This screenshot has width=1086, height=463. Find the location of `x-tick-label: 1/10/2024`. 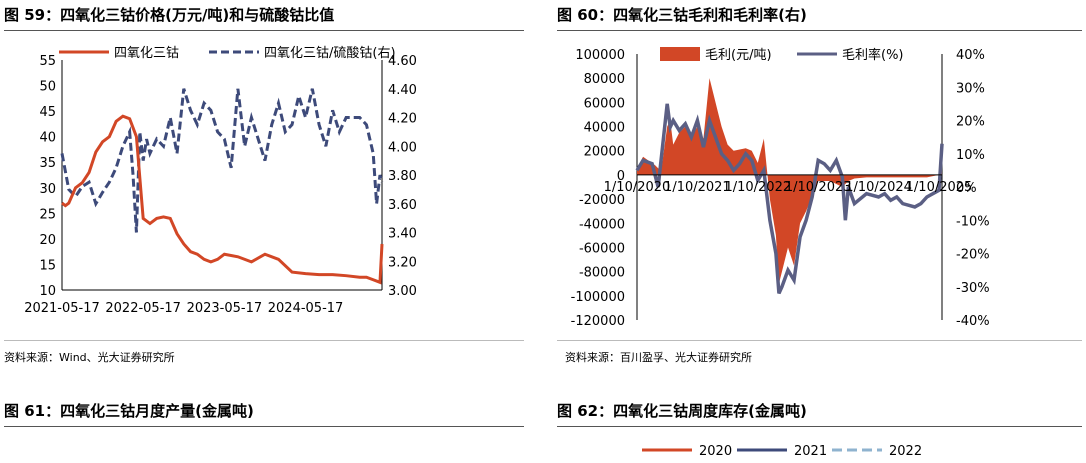

x-tick-label: 1/10/2024 is located at coordinates (878, 187).